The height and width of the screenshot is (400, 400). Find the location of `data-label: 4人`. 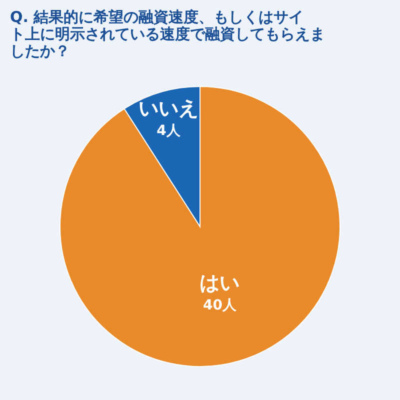

data-label: 4人 is located at coordinates (169, 131).